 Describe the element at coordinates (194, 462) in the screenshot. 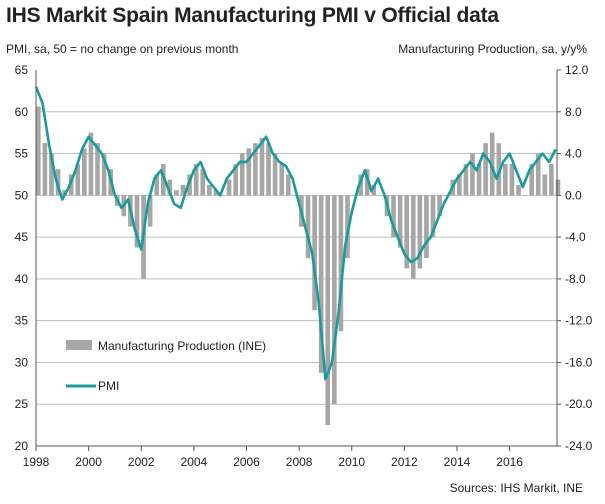

I see `x-tick-label: 2004` at that location.